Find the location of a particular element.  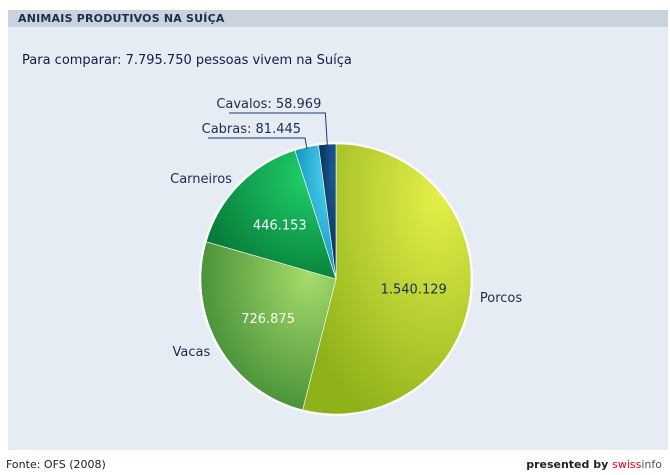

callout-label-cabras: Cabras: 81.445 is located at coordinates (251, 129).